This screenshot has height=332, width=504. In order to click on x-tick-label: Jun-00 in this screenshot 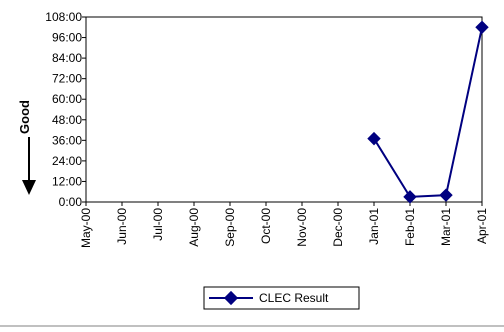, I will do `click(122, 226)`.